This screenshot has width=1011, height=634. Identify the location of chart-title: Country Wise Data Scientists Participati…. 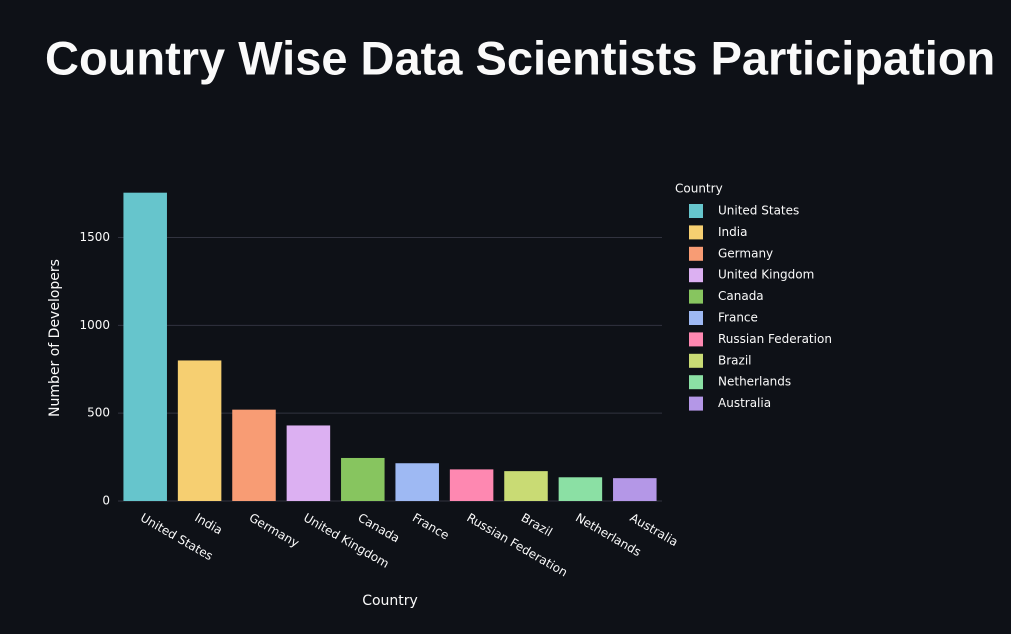
(520, 57).